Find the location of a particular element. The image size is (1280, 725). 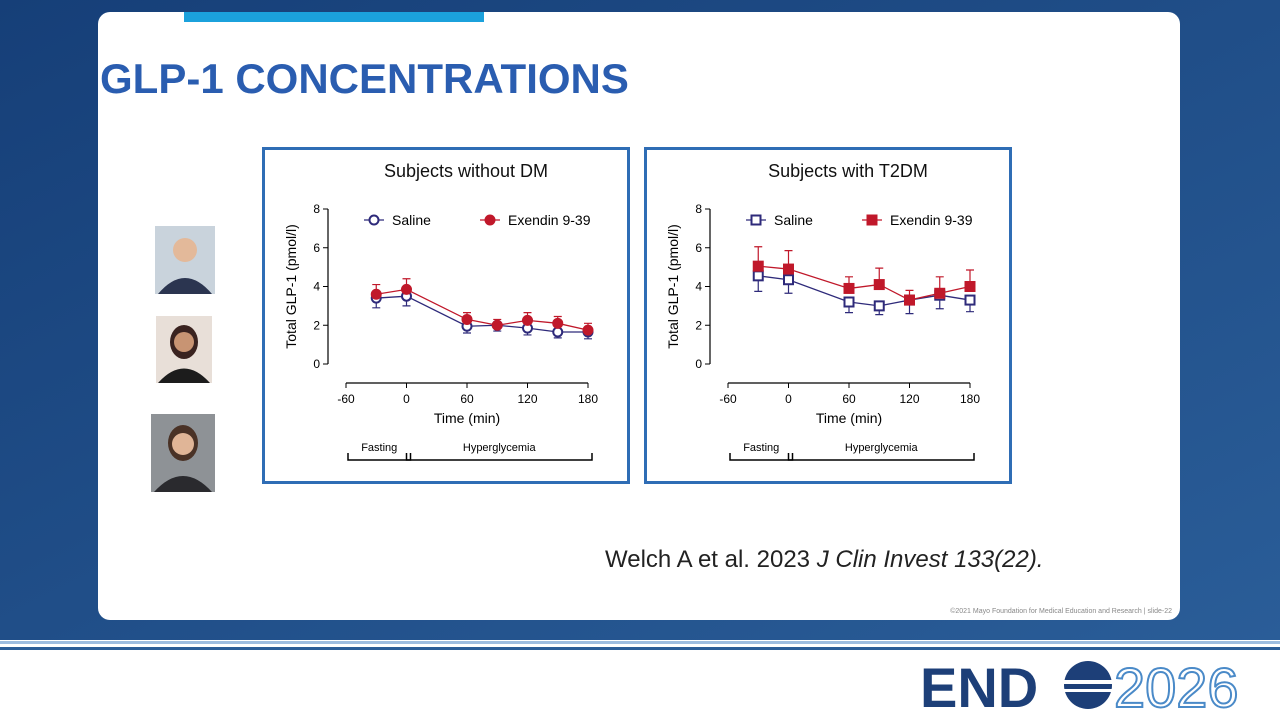

accent-bar is located at coordinates (334, 17).